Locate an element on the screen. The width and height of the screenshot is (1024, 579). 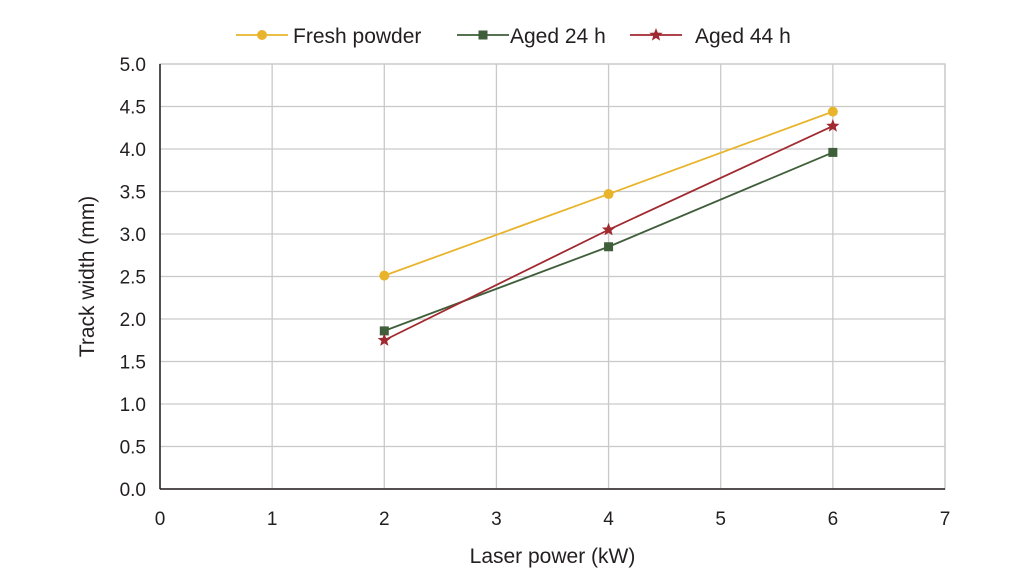
y-tick-labels: 0.0 0.5 1.0 1.5 2.0 2.5 3.0 3.5 4.0 4.5 5.0 is located at coordinates (133, 278).